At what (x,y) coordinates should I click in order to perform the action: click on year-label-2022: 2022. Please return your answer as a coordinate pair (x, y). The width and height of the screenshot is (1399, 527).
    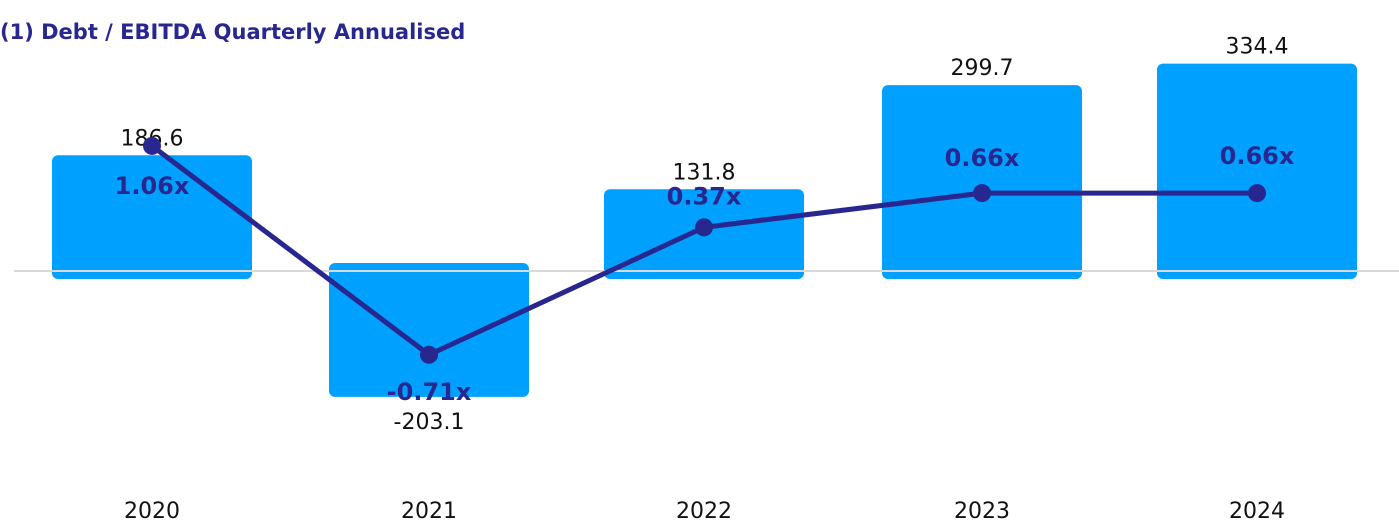
    Looking at the image, I should click on (704, 511).